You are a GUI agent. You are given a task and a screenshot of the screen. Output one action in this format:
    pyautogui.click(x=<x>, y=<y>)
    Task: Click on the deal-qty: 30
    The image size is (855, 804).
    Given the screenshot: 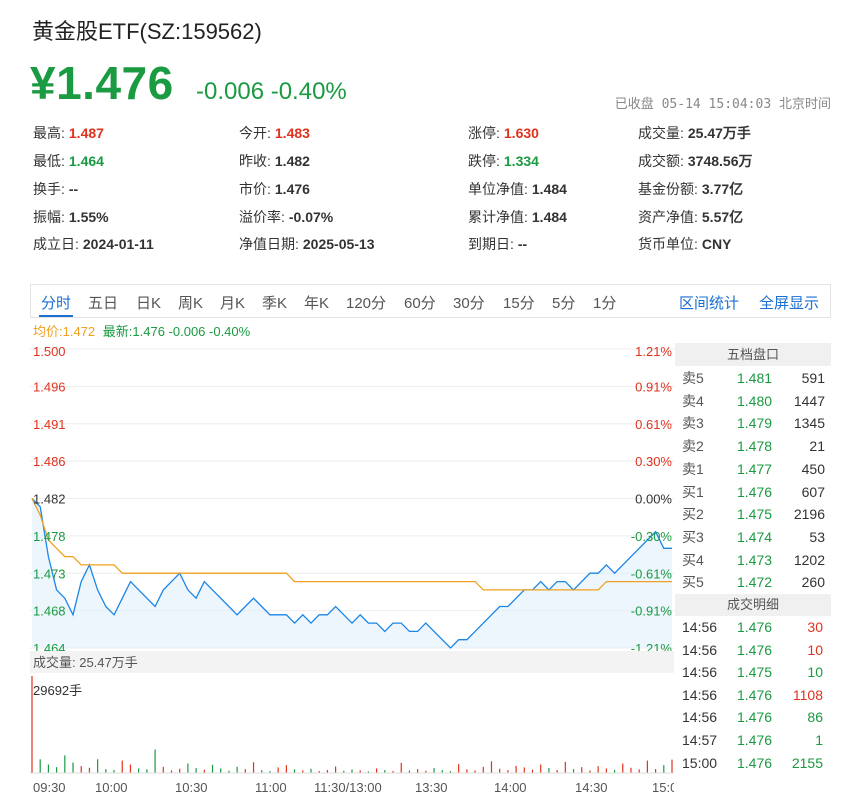 What is the action you would take?
    pyautogui.click(x=815, y=627)
    